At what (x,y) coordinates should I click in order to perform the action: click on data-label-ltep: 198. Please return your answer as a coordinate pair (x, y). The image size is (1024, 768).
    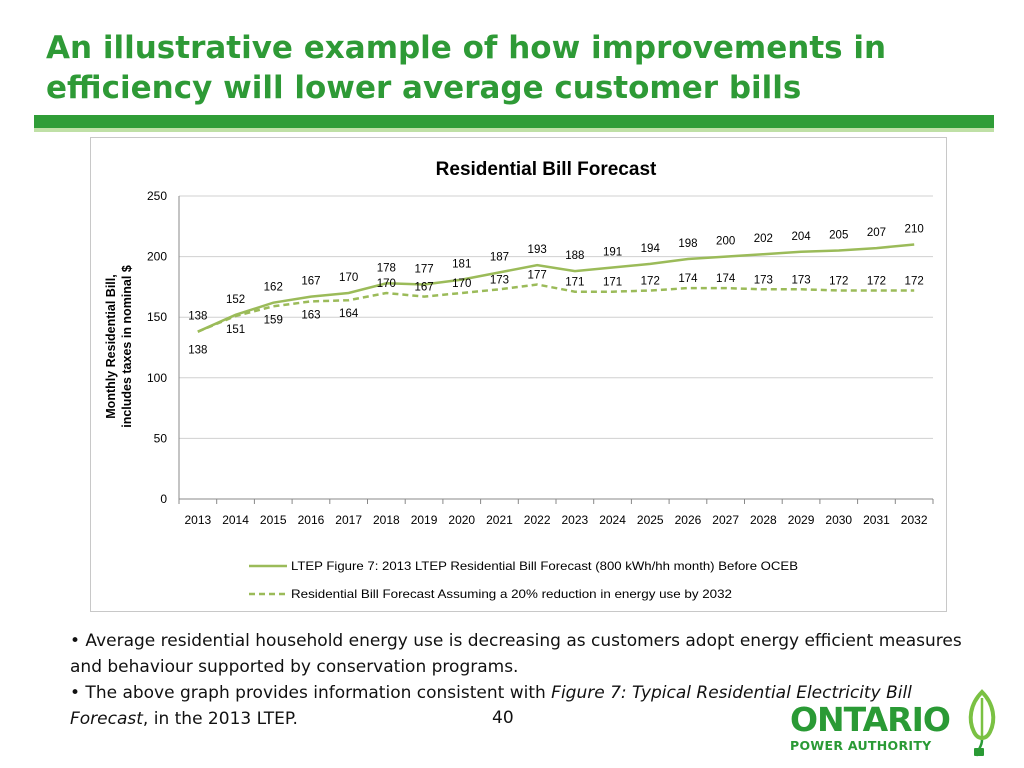
    Looking at the image, I should click on (687, 244).